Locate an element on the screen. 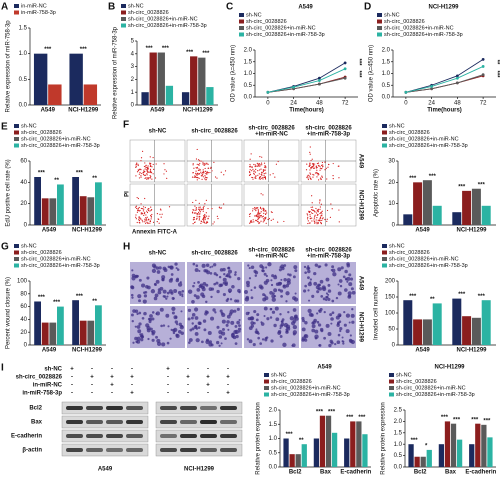 Image resolution: width=500 pixels, height=477 pixels. chart-title: A549 is located at coordinates (305, 8).